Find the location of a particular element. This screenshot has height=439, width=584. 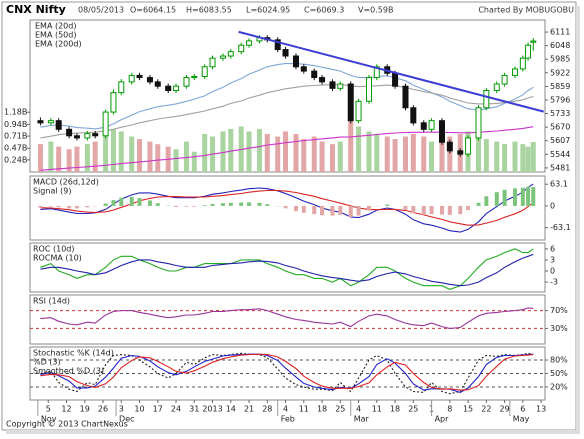

y-tick-label: 0 is located at coordinates (552, 205).